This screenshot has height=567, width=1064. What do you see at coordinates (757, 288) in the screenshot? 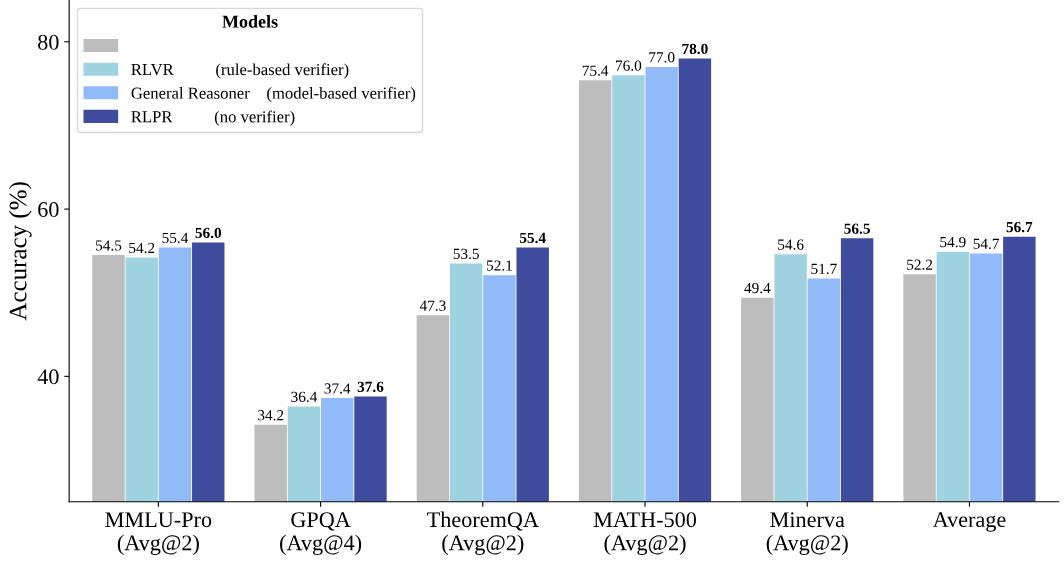
I see `data-label: 49.4` at bounding box center [757, 288].